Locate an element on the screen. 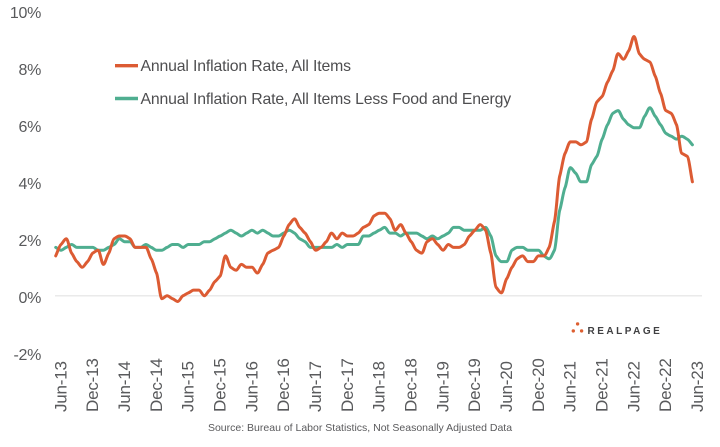 Image resolution: width=720 pixels, height=447 pixels. svg-text: 0% is located at coordinates (29, 298).